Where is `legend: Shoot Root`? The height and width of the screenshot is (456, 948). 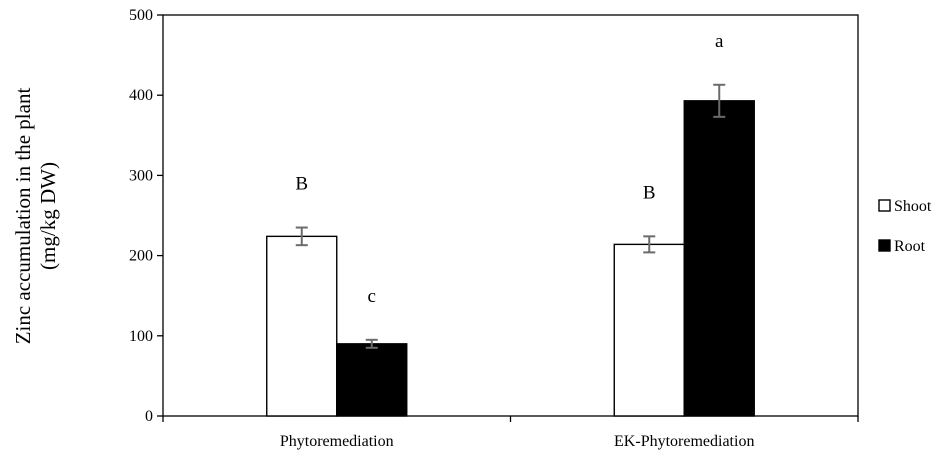
legend: Shoot Root is located at coordinates (905, 226).